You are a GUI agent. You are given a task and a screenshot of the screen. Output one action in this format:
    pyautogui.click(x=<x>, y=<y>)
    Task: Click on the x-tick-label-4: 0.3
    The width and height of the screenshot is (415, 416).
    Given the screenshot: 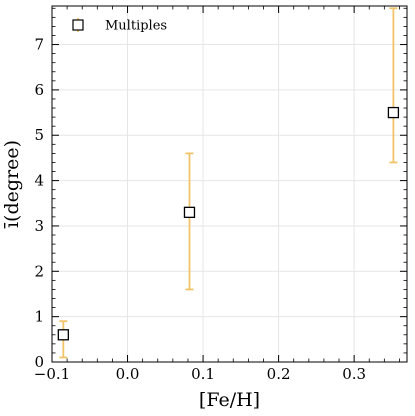 What is the action you would take?
    pyautogui.click(x=354, y=374)
    